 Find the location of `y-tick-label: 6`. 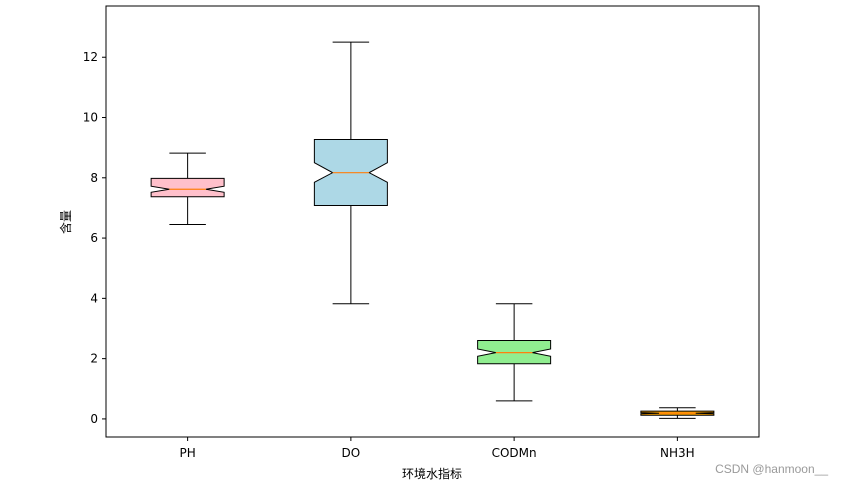

y-tick-label: 6 is located at coordinates (94, 238).